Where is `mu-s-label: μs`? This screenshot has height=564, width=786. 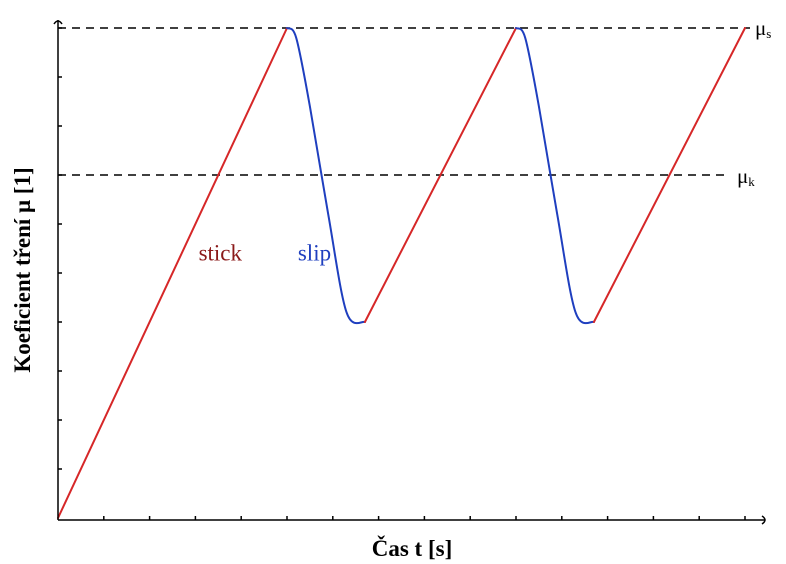
mu-s-label: μs is located at coordinates (763, 28).